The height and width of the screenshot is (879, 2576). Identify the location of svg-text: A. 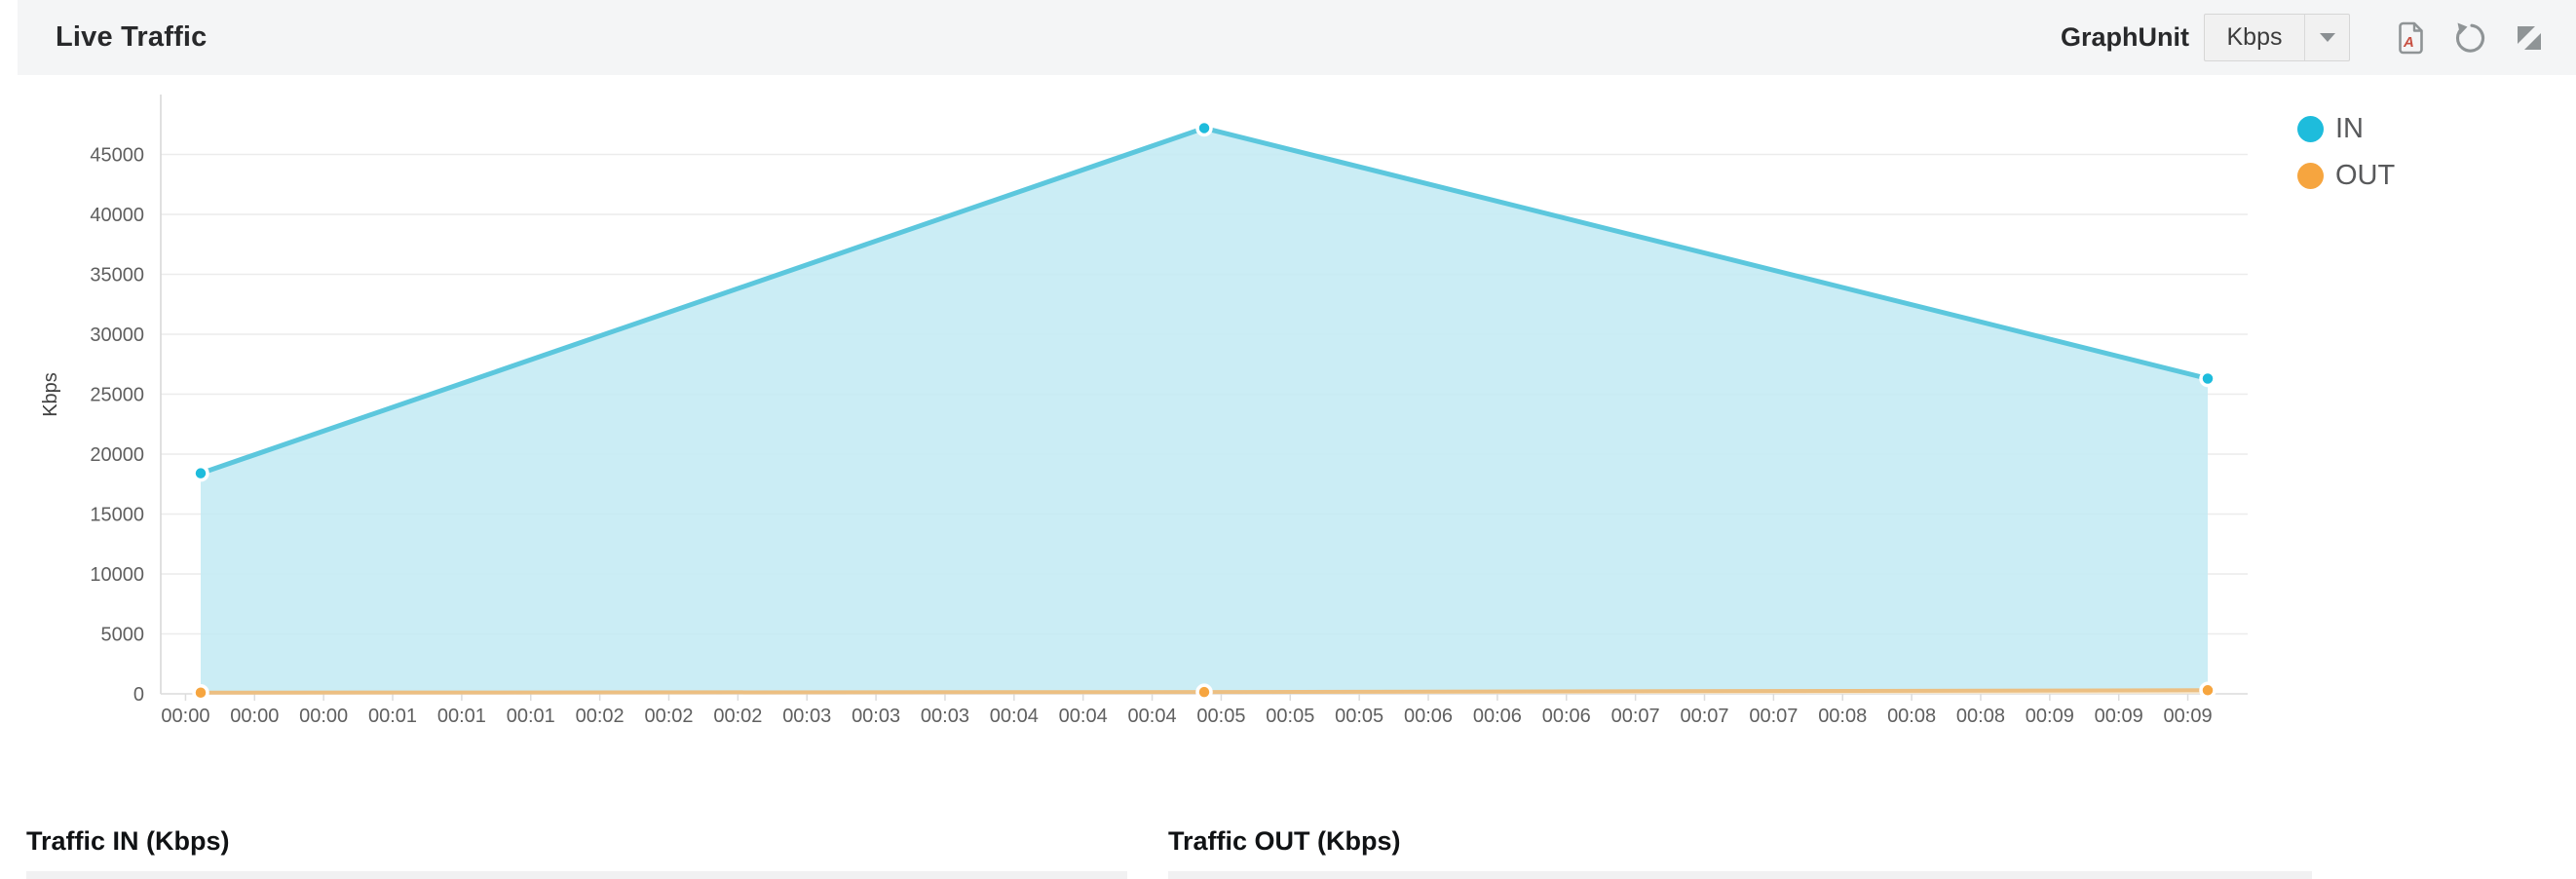
(2408, 42).